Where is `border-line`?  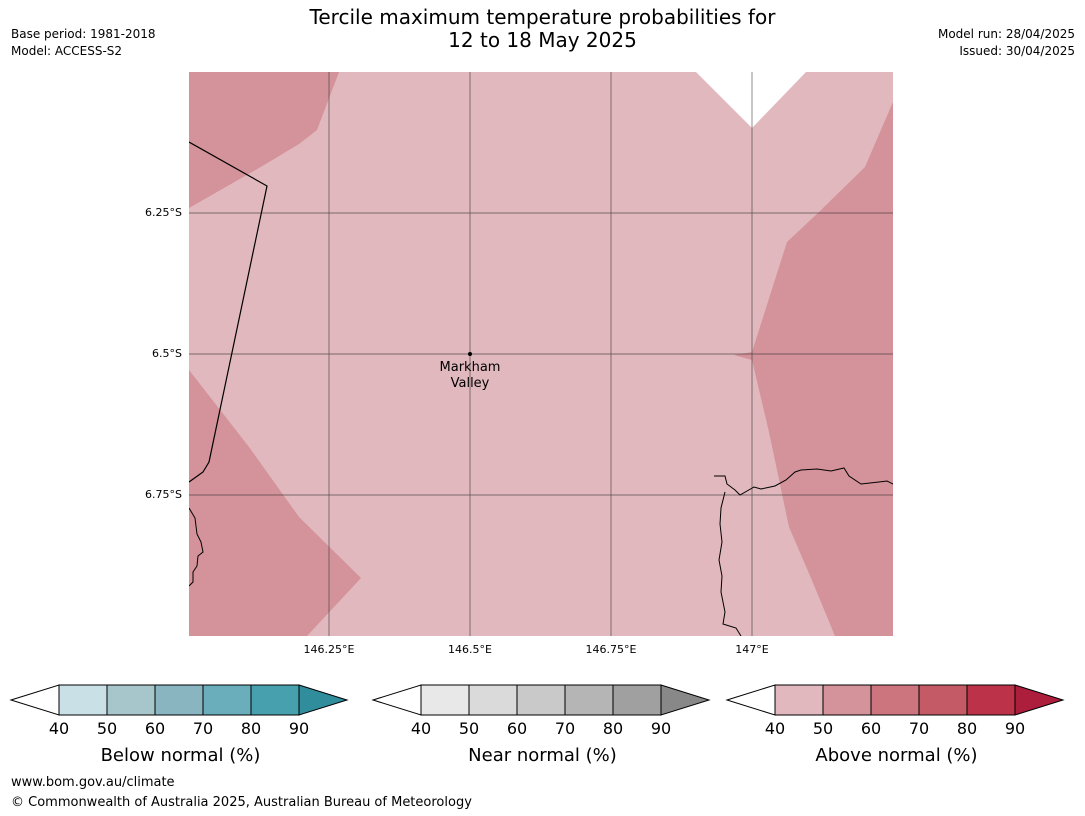
border-line is located at coordinates (228, 312).